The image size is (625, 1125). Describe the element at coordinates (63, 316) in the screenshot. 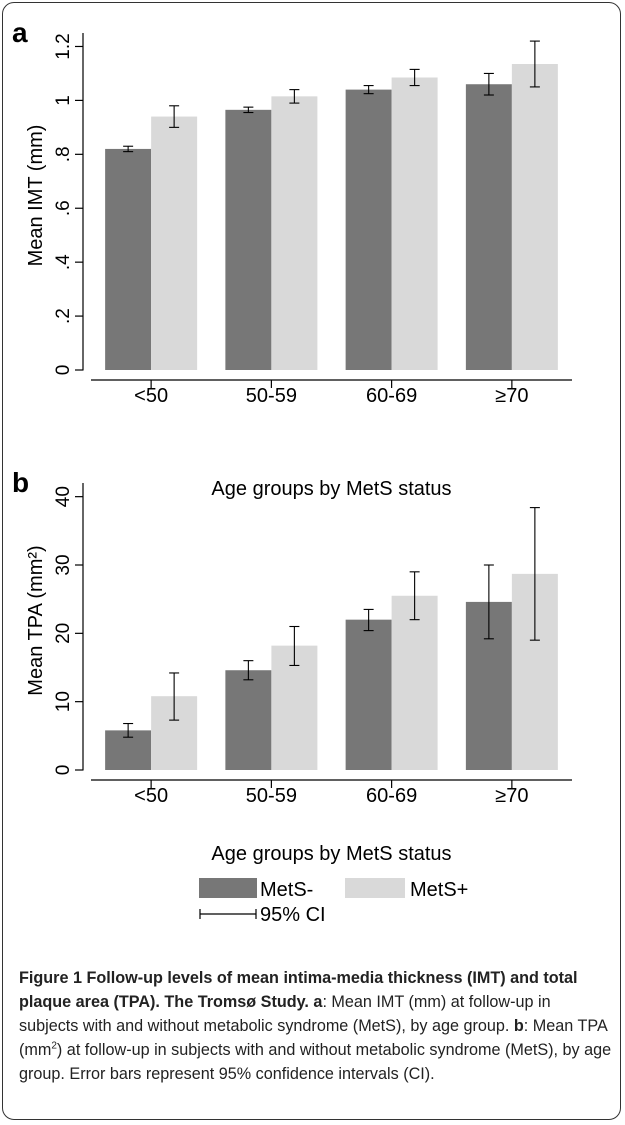

I see `y-tick-label: .2` at that location.